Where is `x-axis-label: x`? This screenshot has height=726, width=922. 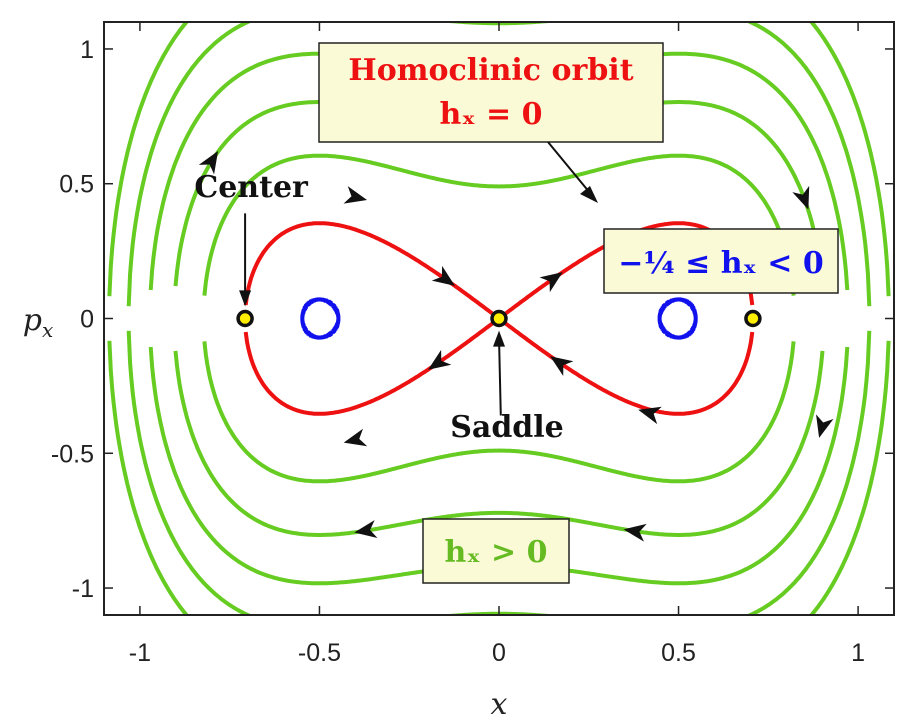
x-axis-label: x is located at coordinates (499, 704).